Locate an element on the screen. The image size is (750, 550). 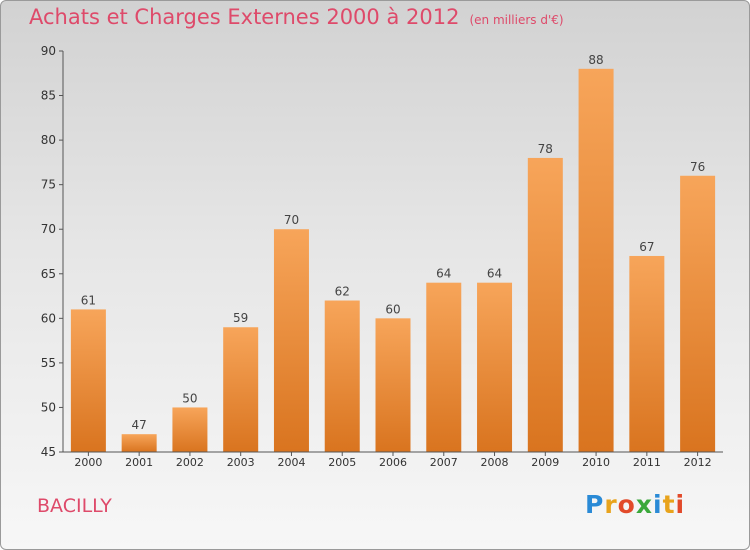
logo-letter: x is located at coordinates (644, 504).